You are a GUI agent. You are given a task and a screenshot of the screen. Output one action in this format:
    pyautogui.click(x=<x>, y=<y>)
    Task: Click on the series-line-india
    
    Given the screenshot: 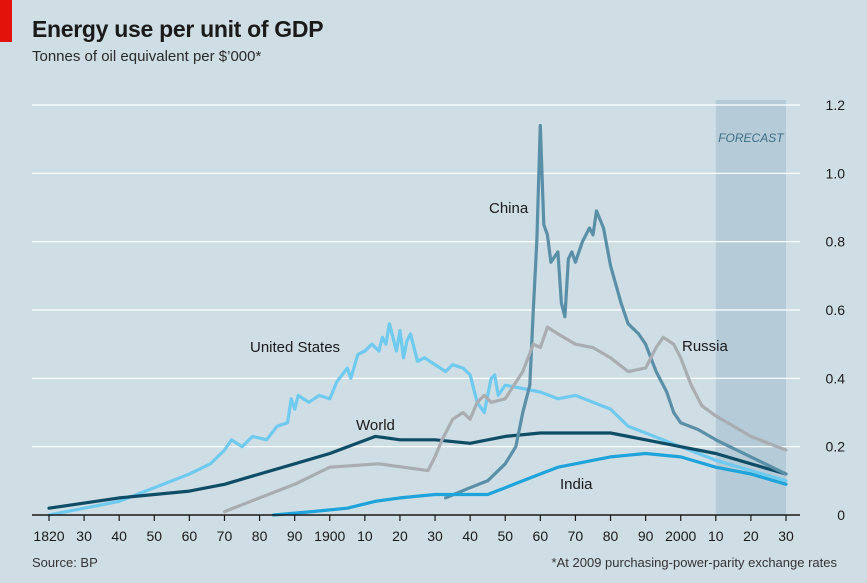 What is the action you would take?
    pyautogui.click(x=530, y=484)
    